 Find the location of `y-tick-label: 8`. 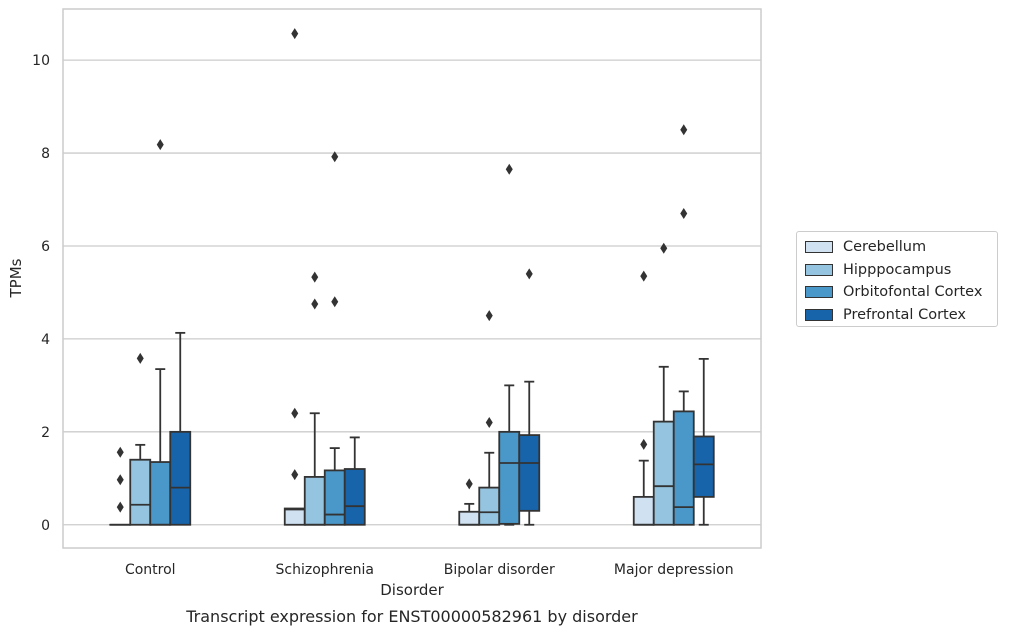

y-tick-label: 8 is located at coordinates (45, 154).